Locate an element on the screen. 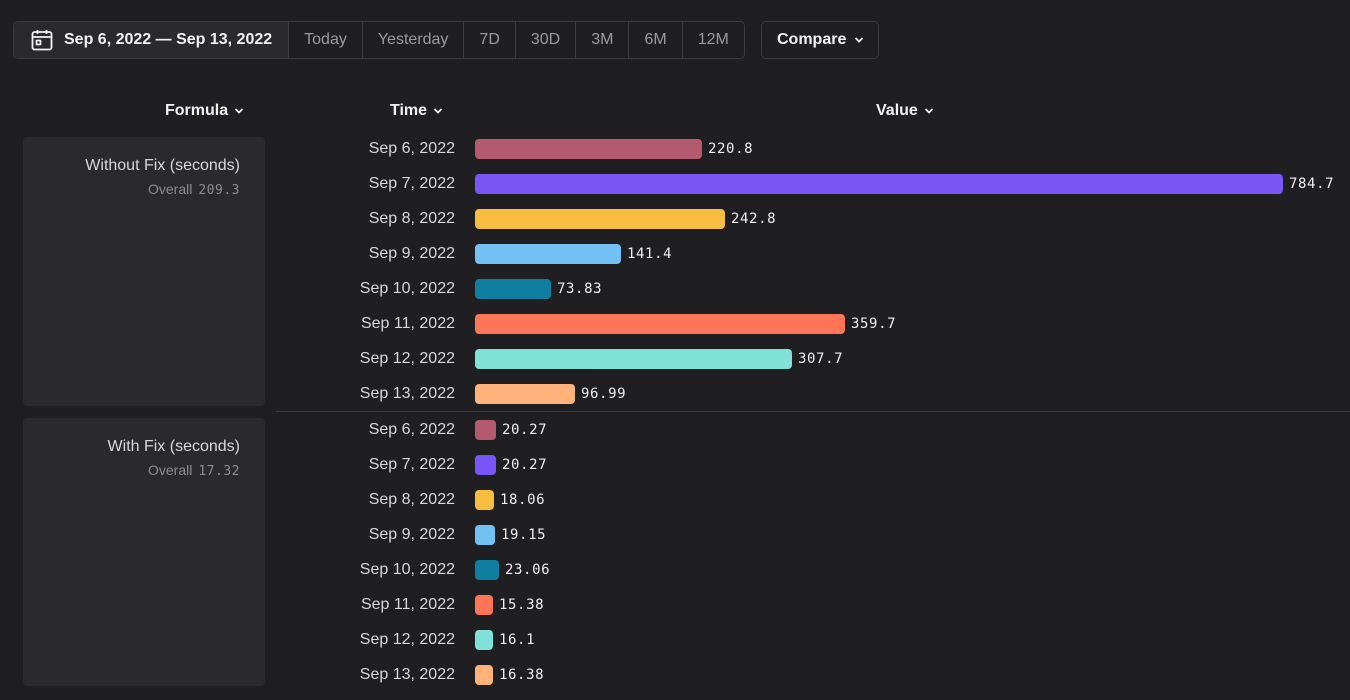  formula-column-header: Formula is located at coordinates (204, 111).